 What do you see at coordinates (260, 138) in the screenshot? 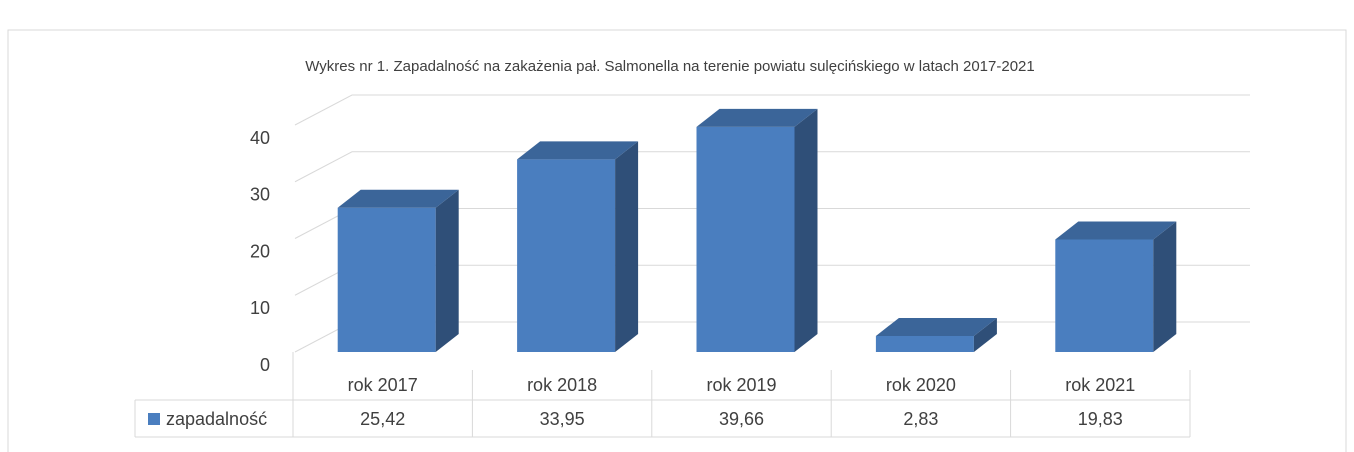
I see `y-tick-label: 40` at bounding box center [260, 138].